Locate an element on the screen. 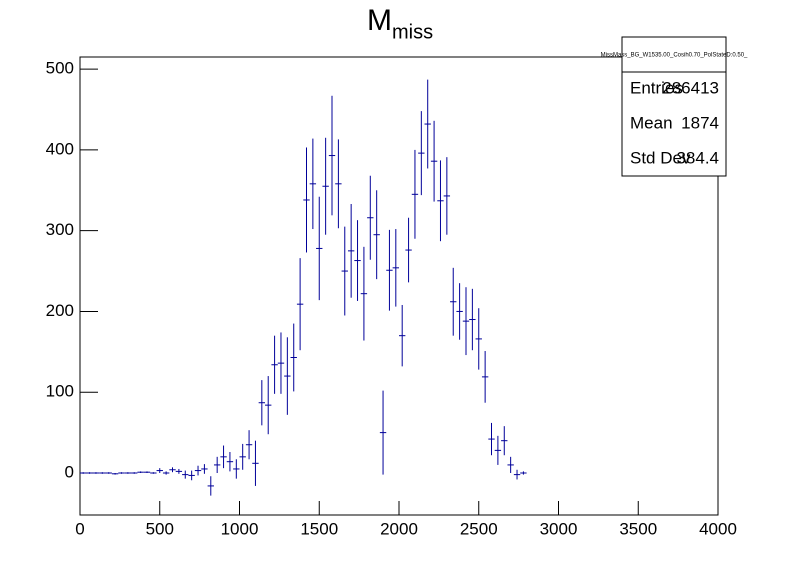 This screenshot has width=798, height=574. stats-value: 1874 is located at coordinates (700, 122).